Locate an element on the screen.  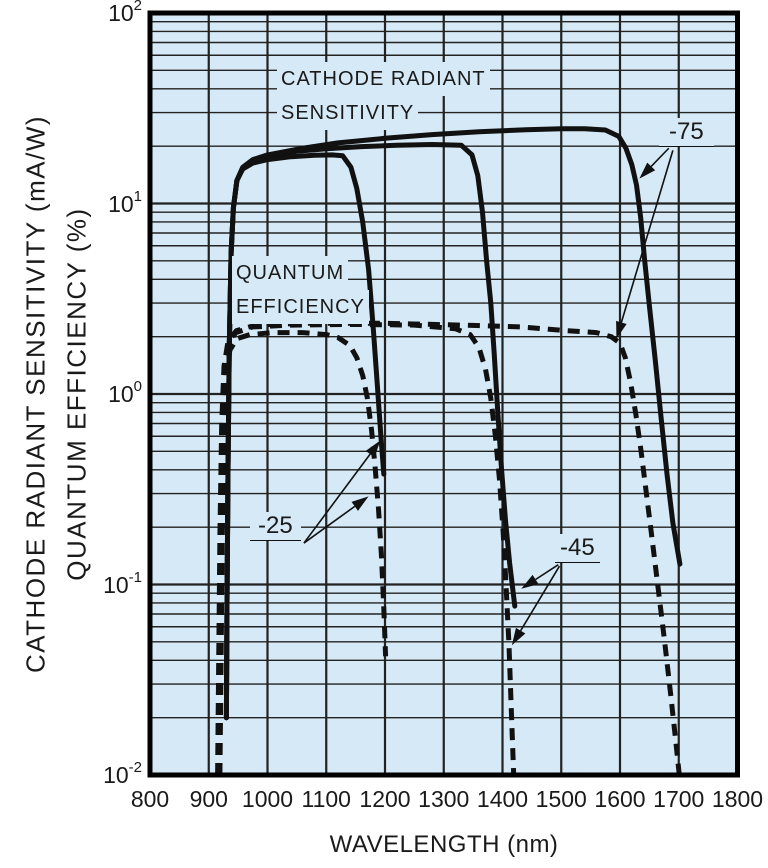
curve-type-25-qe is located at coordinates (303, 553).